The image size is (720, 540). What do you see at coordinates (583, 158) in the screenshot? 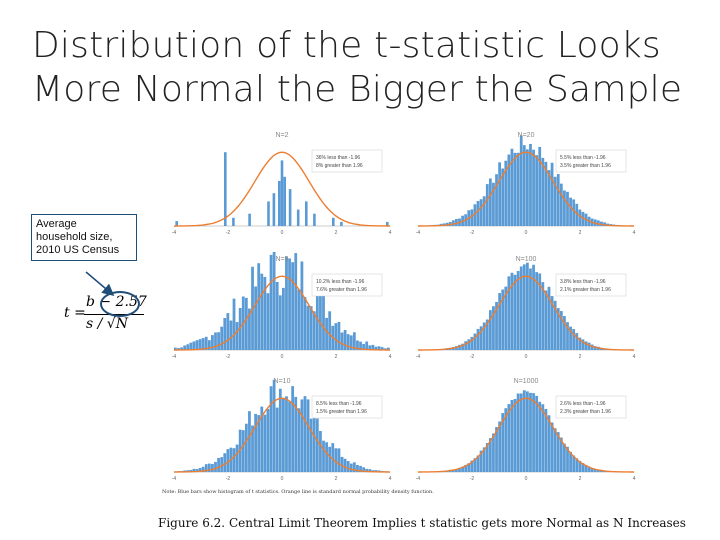
I see `annotation-text: 5.5% less than -1.96` at bounding box center [583, 158].